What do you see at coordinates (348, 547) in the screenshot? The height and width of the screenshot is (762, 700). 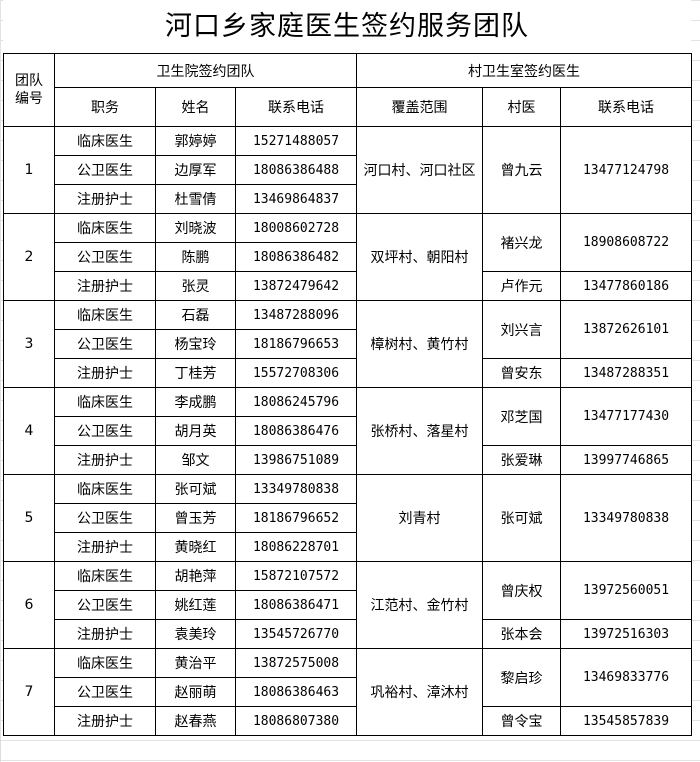 I see `table-row: 注册护士 黄晓红 18086228701` at bounding box center [348, 547].